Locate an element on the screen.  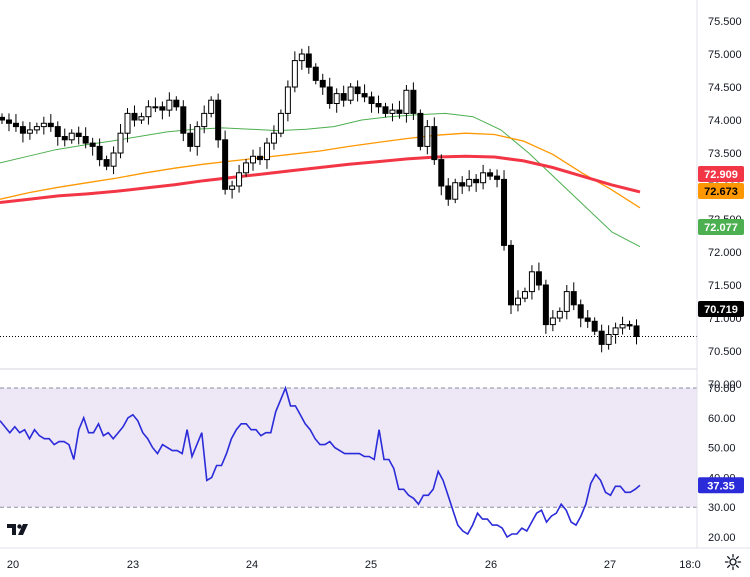
price-badge-mid-ma: 72.673 is located at coordinates (721, 191).